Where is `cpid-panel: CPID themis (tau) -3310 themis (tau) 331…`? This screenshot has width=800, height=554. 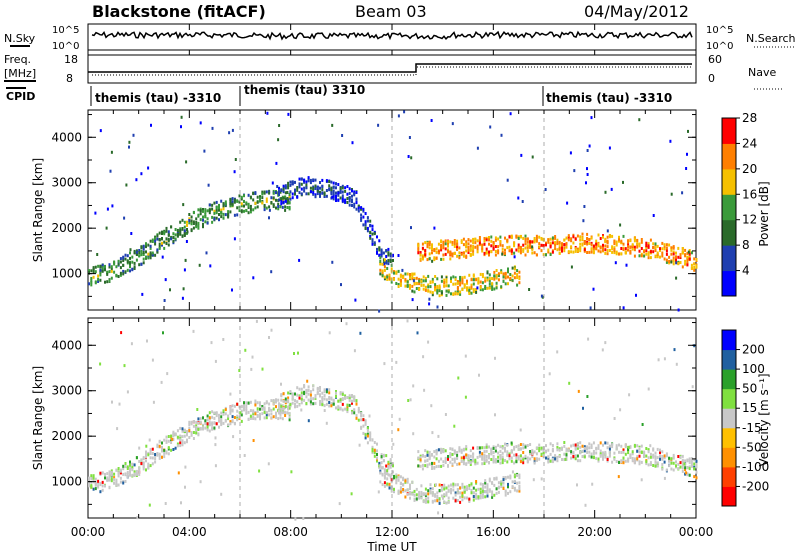 cpid-panel: CPID themis (tau) -3310 themis (tau) 331… is located at coordinates (339, 94).